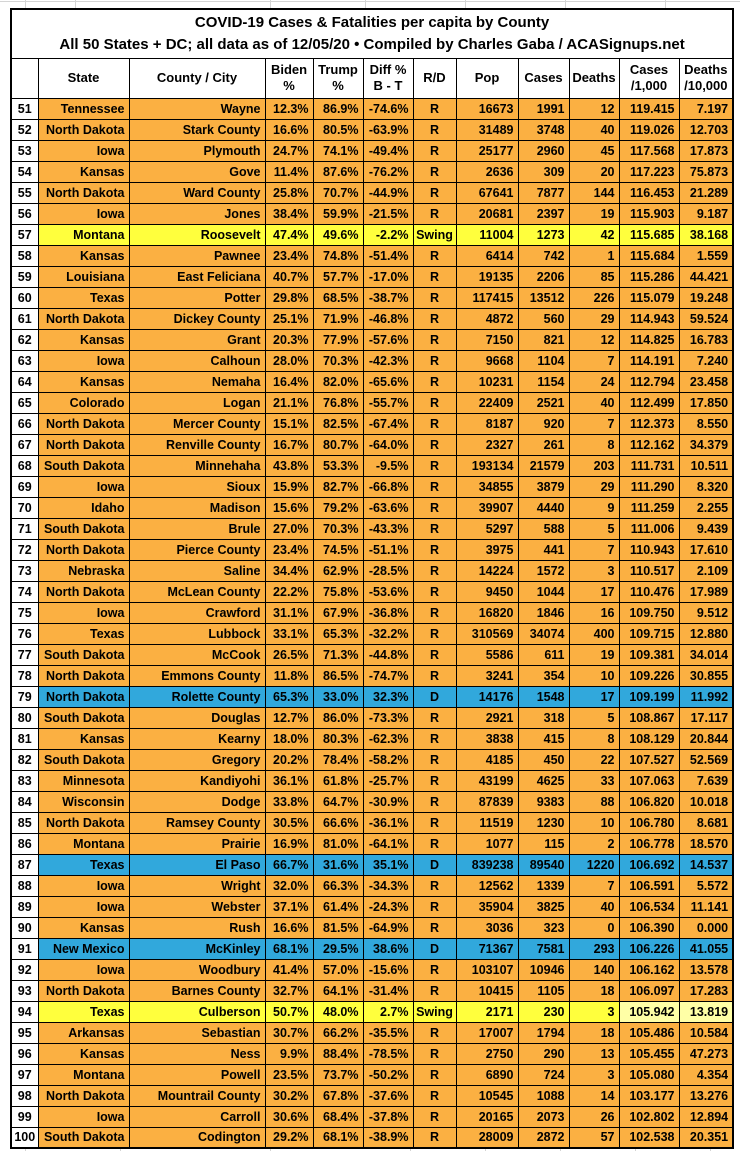  I want to click on row-rank: 52, so click(24, 129).